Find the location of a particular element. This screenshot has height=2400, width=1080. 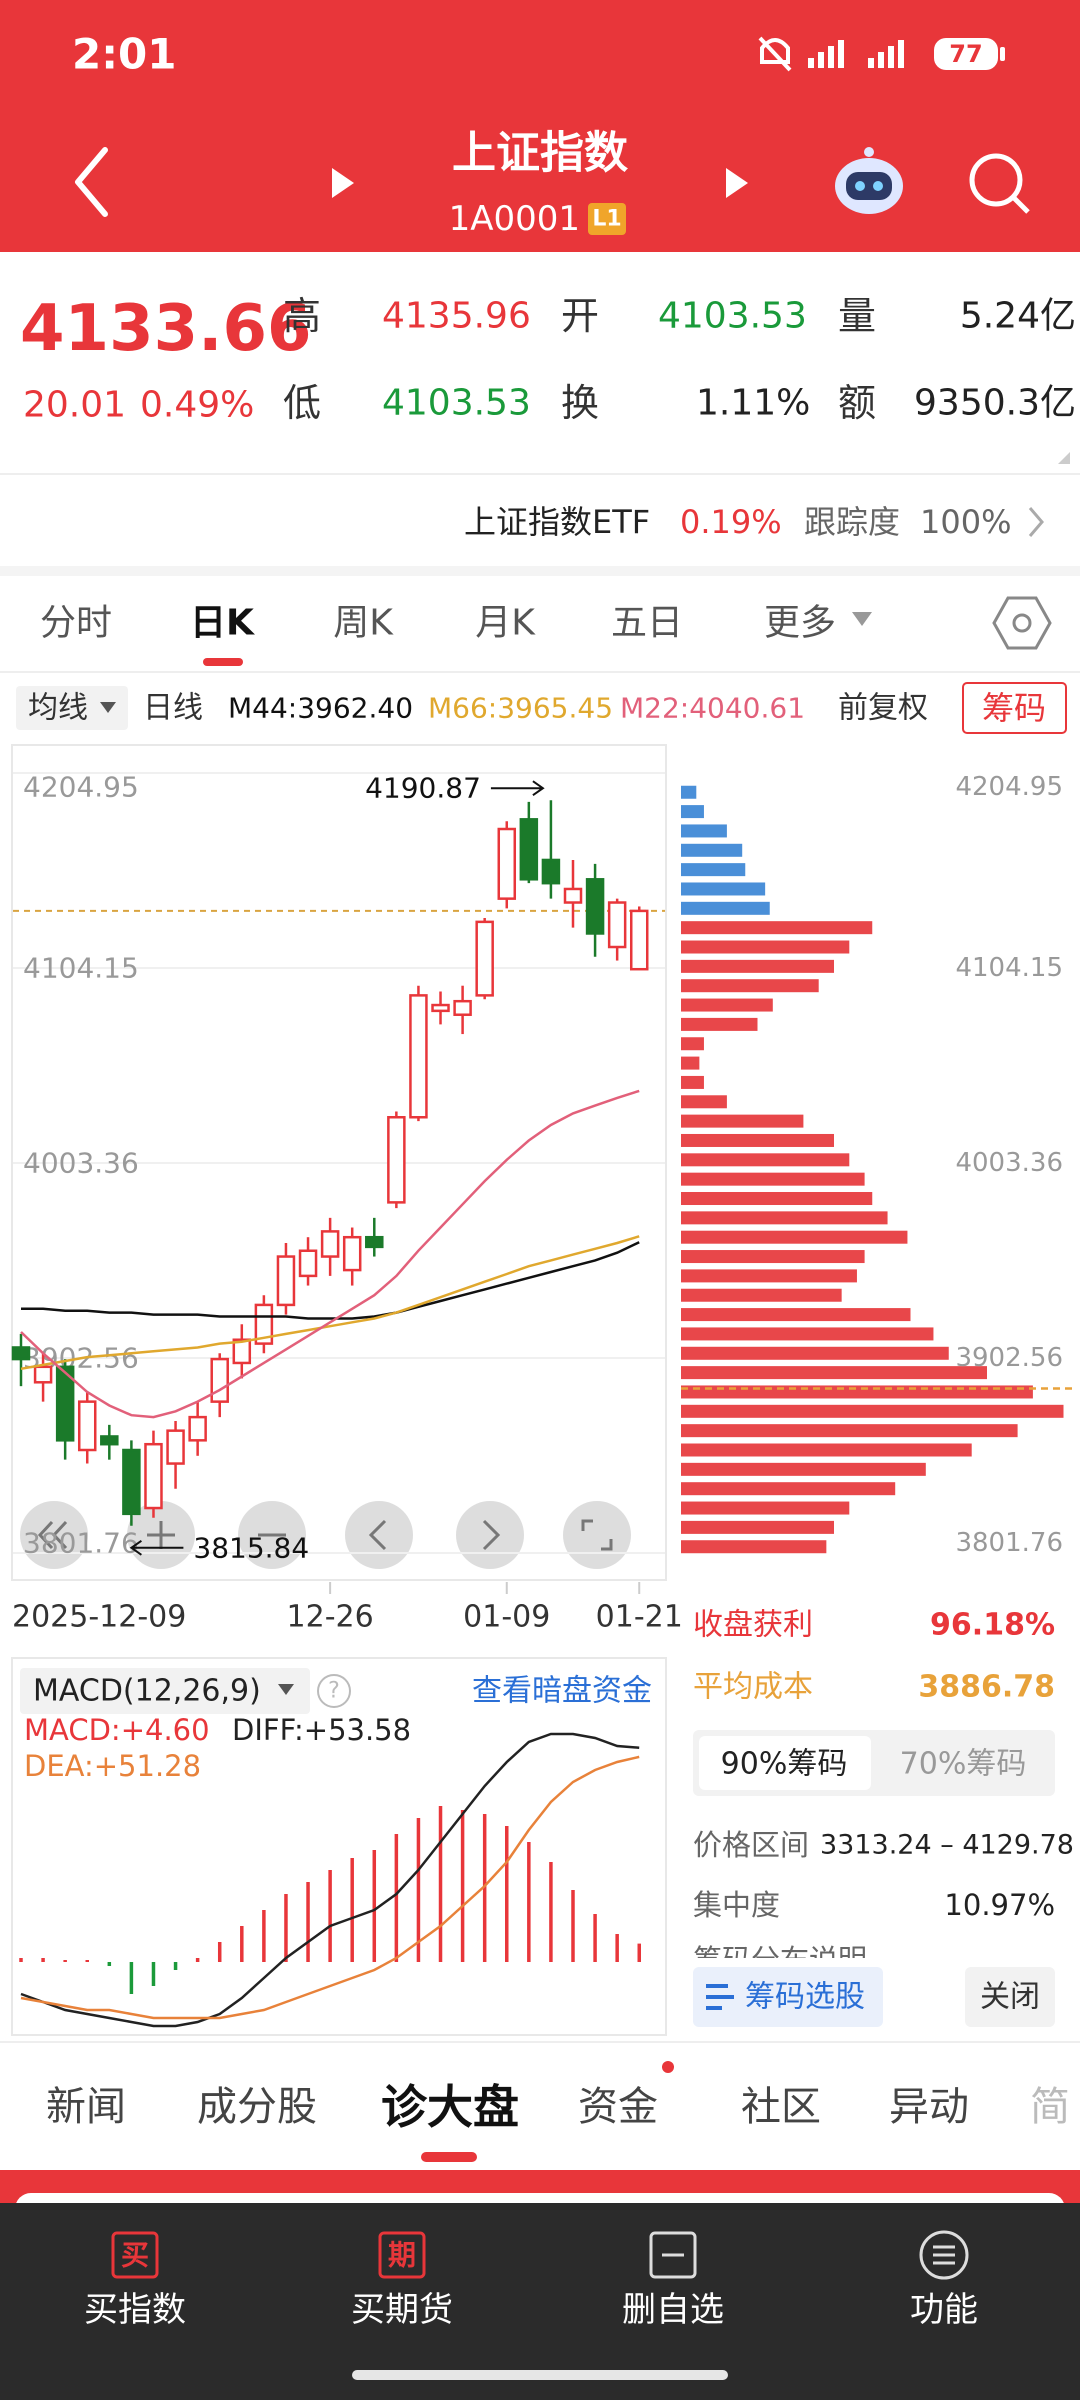

chip-tab: 90%筹码 is located at coordinates (784, 1764).